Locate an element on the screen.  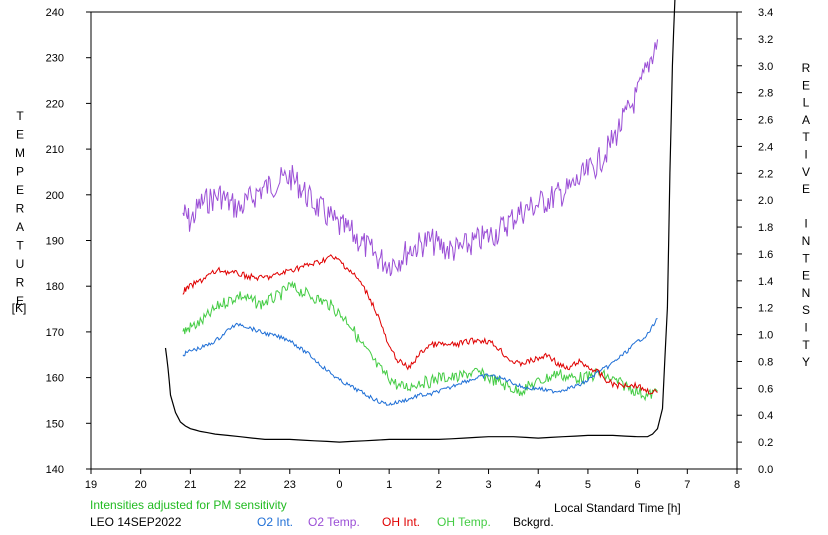
axis-title-letter: P is located at coordinates (20, 172).